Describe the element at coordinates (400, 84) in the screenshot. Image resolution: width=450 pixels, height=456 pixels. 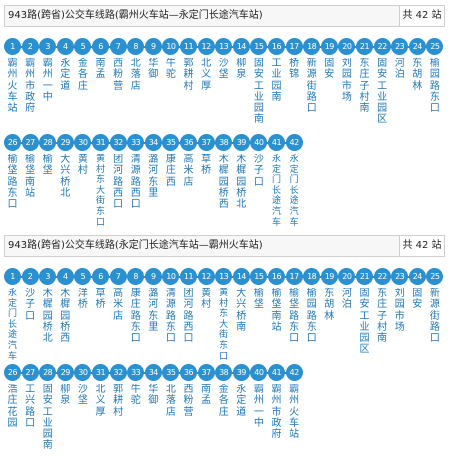
I see `bus-stop: 23 河泊` at that location.